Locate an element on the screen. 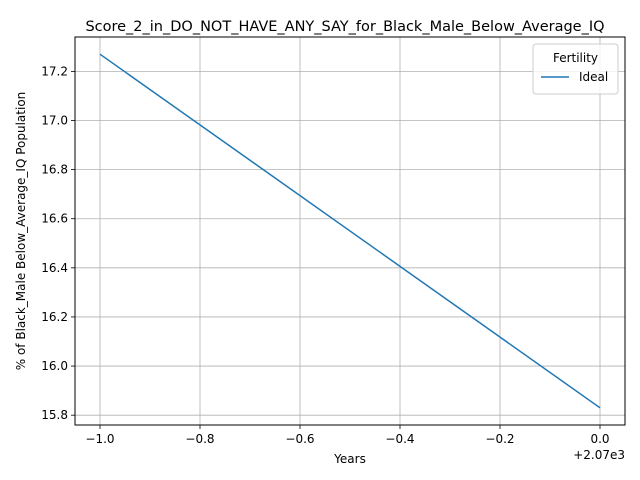  y-tick-label: 16.0 is located at coordinates (54, 366).